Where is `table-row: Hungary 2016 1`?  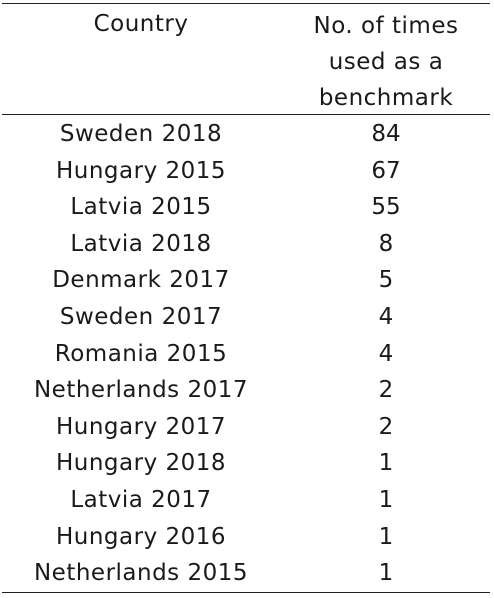 table-row: Hungary 2016 1 is located at coordinates (247, 537).